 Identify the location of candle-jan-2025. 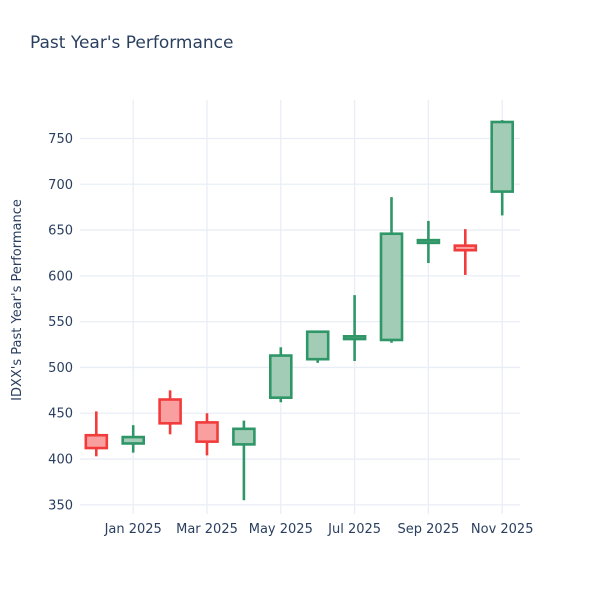
(133, 439).